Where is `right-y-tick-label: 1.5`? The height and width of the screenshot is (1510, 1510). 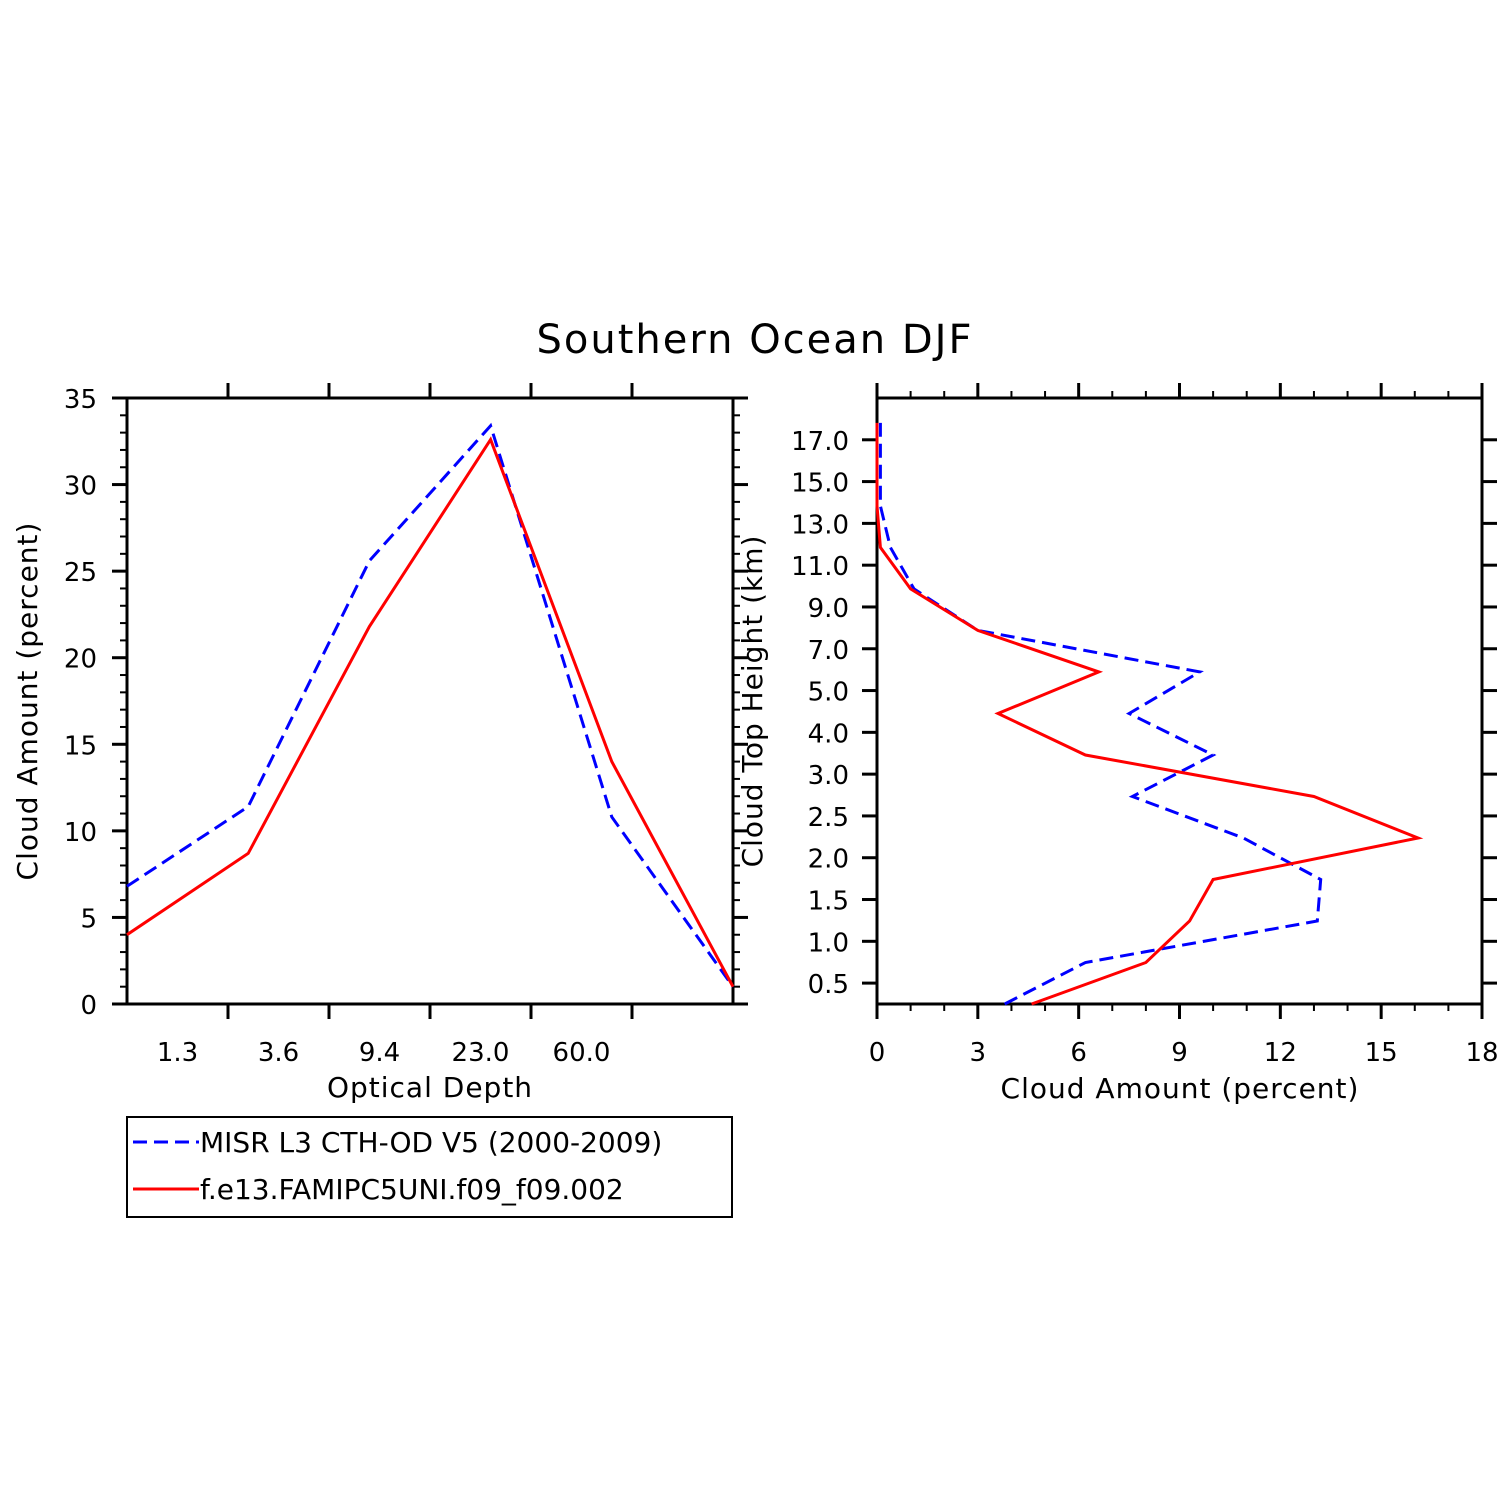
right-y-tick-label: 1.5 is located at coordinates (828, 902).